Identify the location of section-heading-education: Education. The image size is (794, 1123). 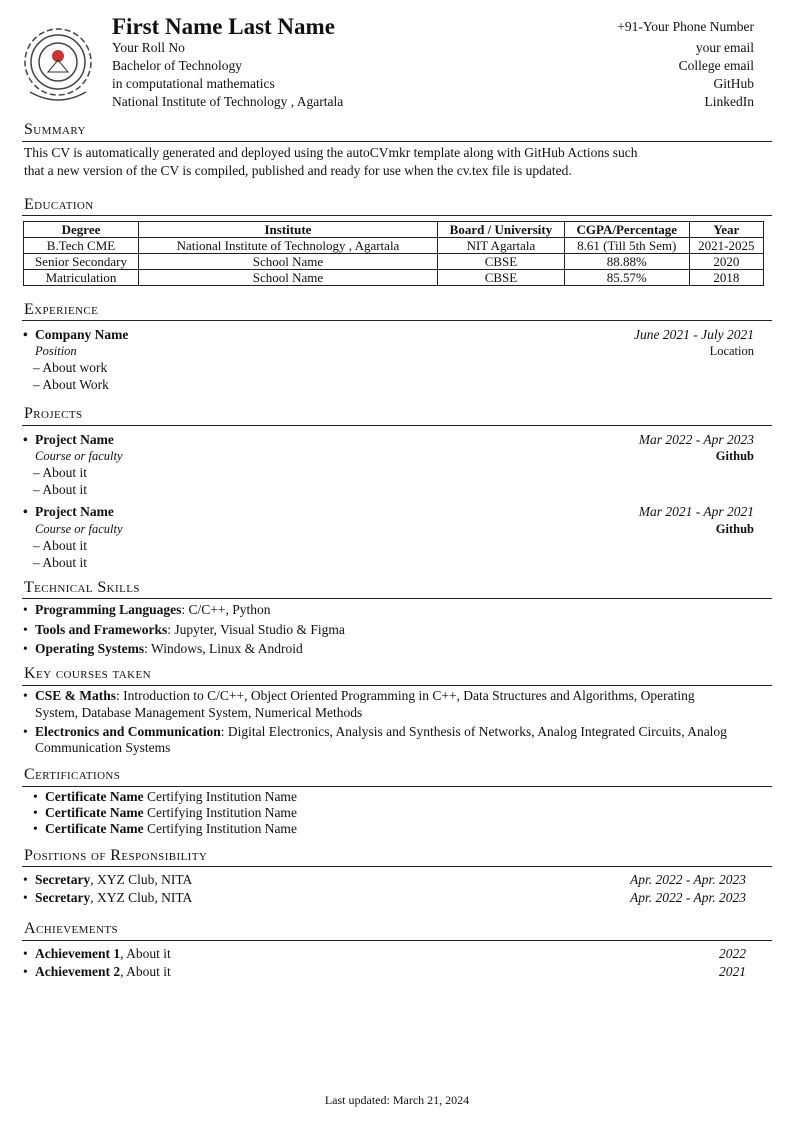
(59, 204).